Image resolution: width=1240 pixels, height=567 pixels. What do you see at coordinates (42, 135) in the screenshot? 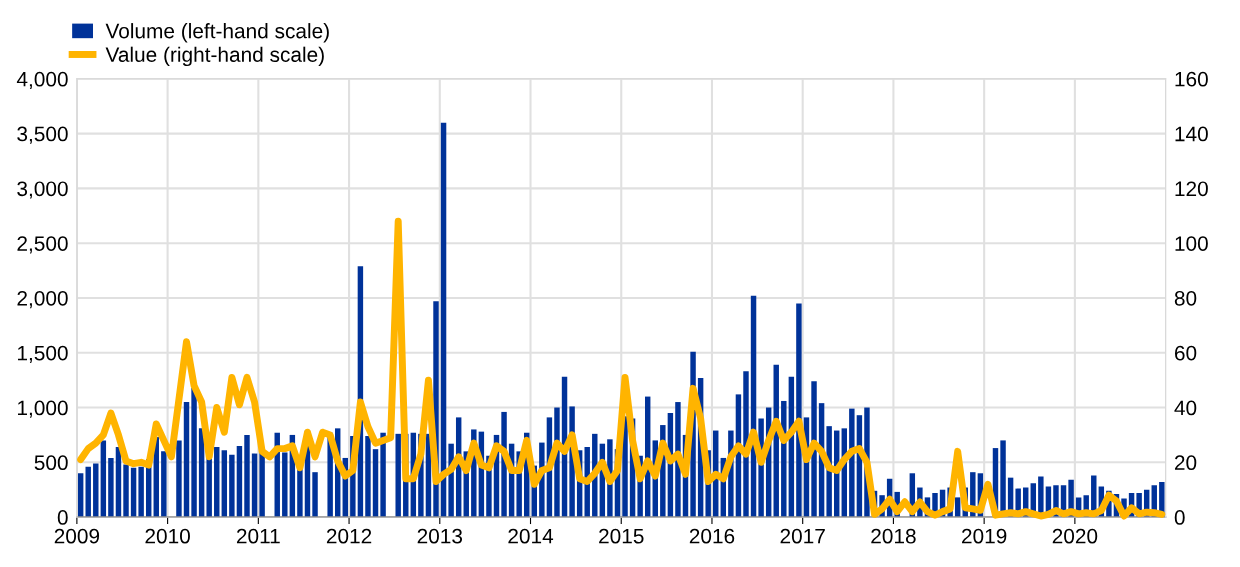
I see `y-tick-label: 3,500` at bounding box center [42, 135].